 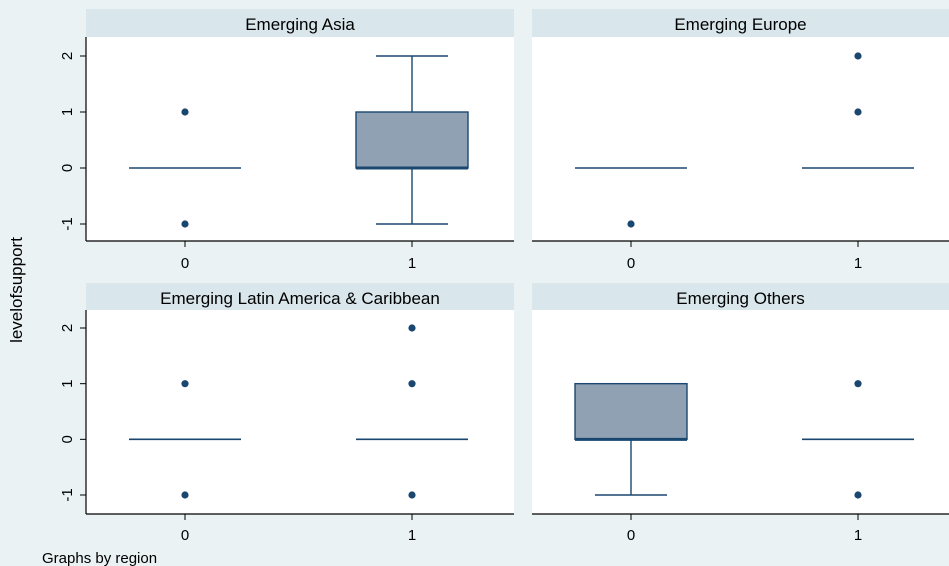 I want to click on panel-title: Emerging Asia, so click(x=300, y=24).